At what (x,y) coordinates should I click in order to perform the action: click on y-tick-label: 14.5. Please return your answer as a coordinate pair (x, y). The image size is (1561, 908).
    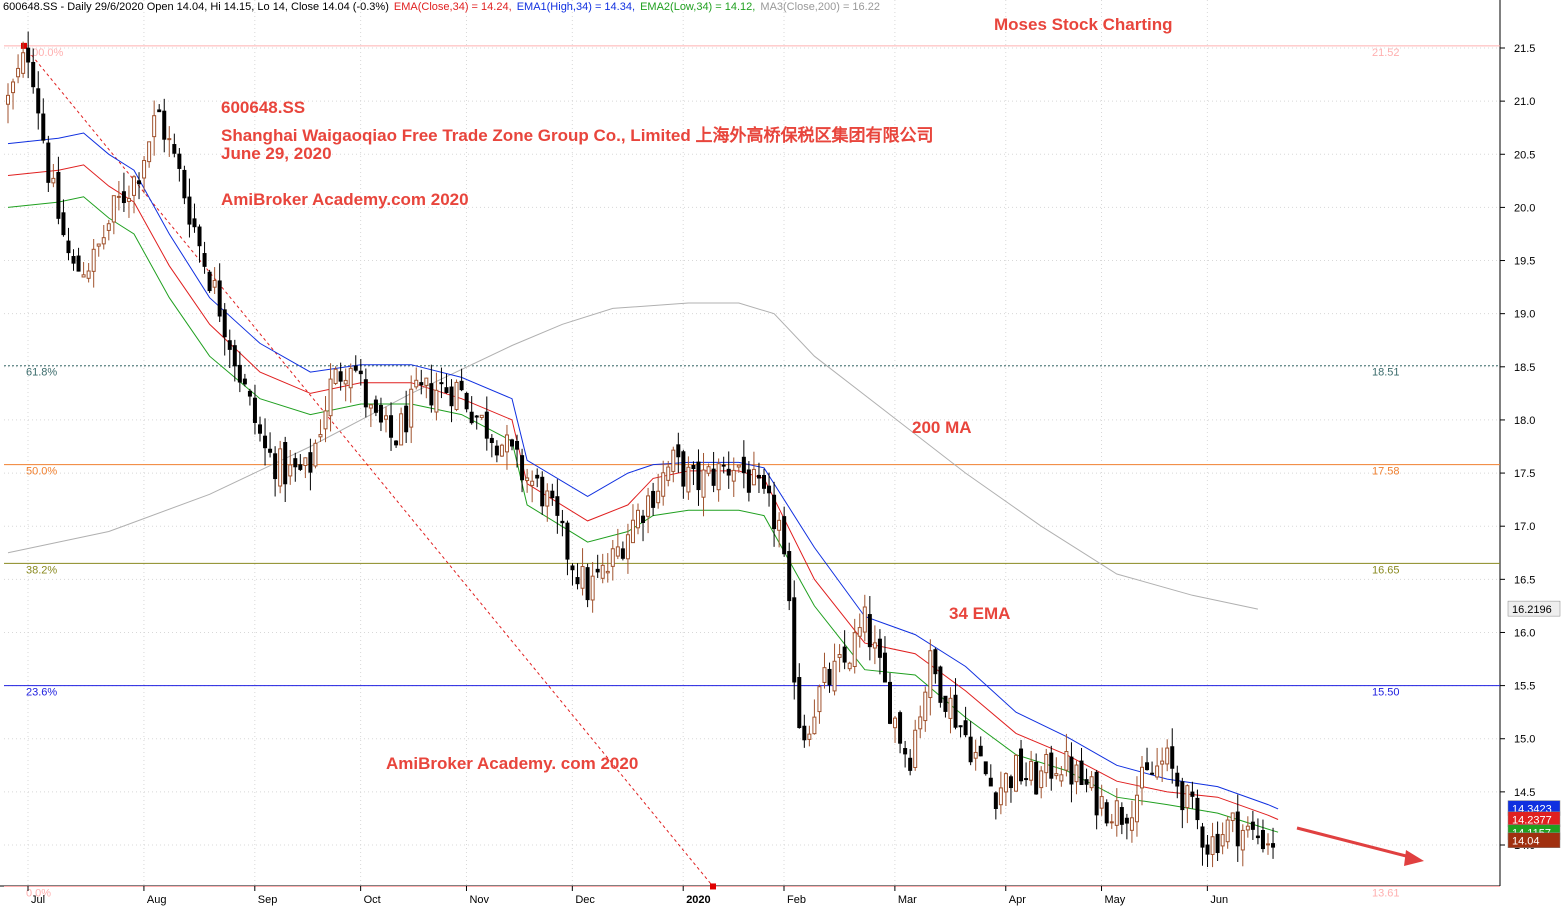
    Looking at the image, I should click on (1524, 793).